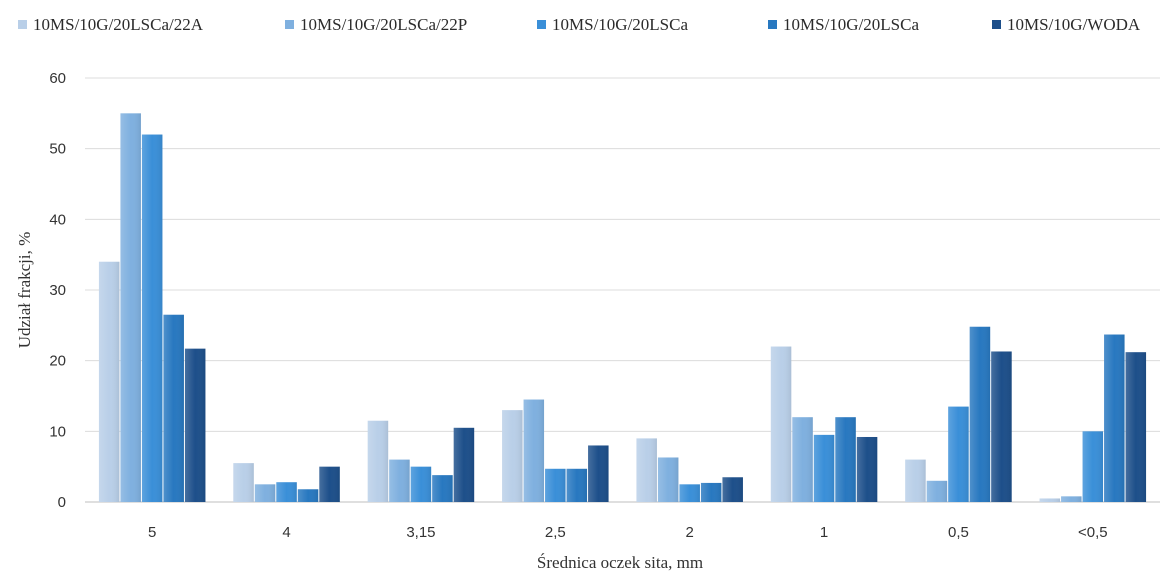 The width and height of the screenshot is (1172, 572). Describe the element at coordinates (286, 532) in the screenshot. I see `x-tick-label: 4` at that location.